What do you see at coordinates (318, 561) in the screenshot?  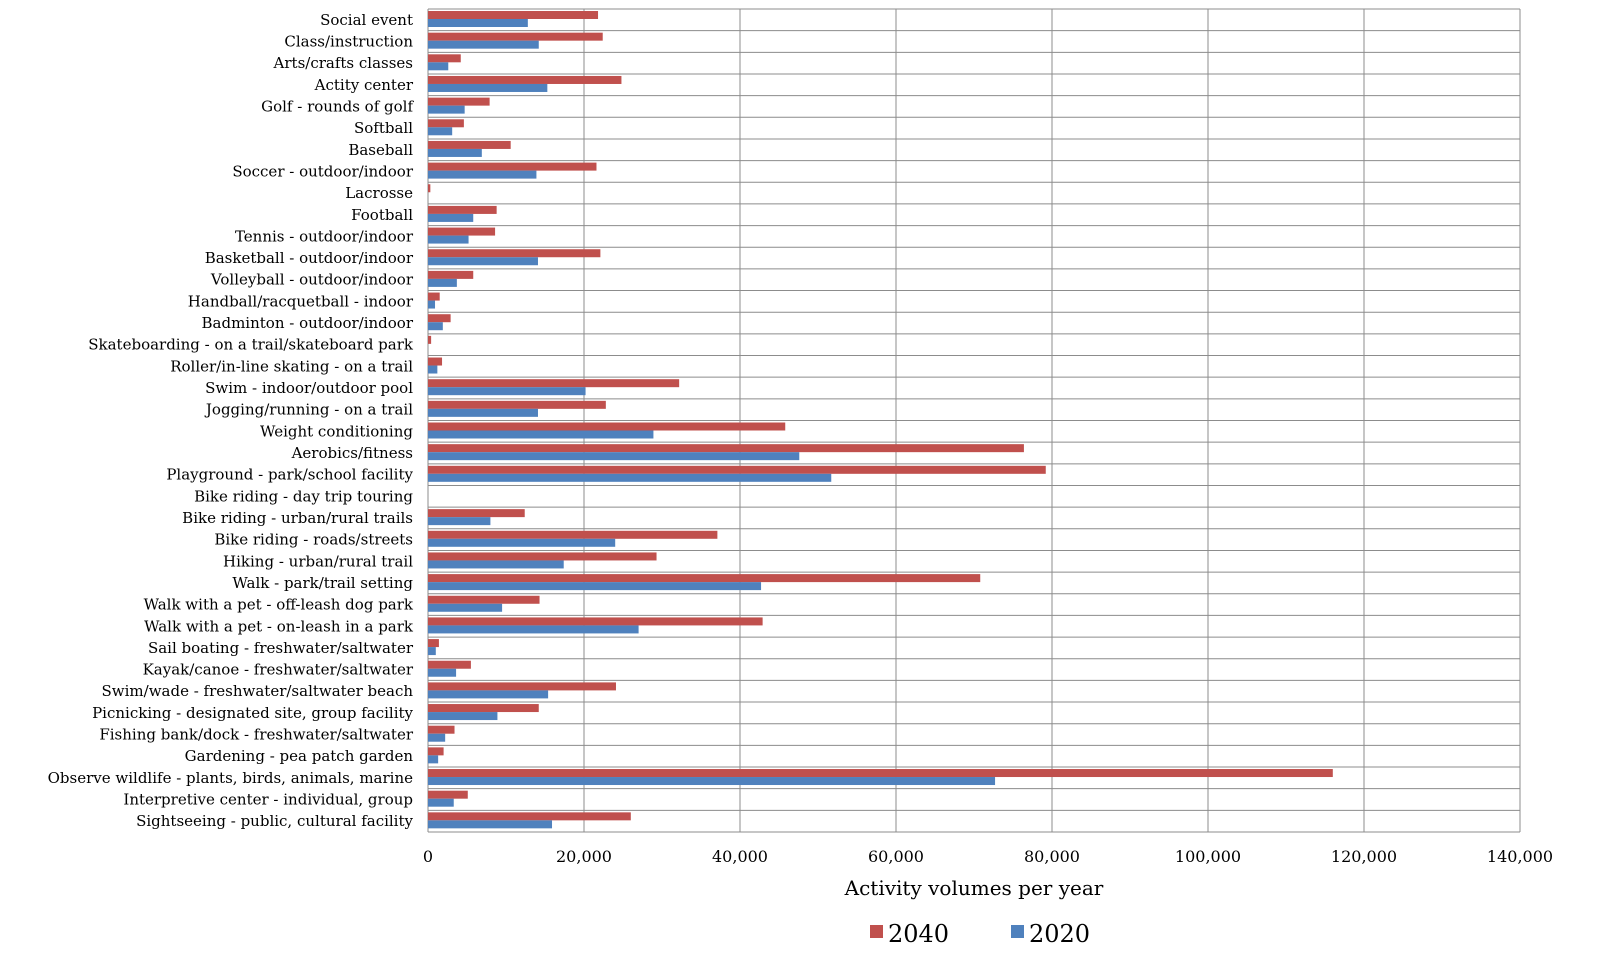 I see `category-label: Hiking - urban/rural trail` at bounding box center [318, 561].